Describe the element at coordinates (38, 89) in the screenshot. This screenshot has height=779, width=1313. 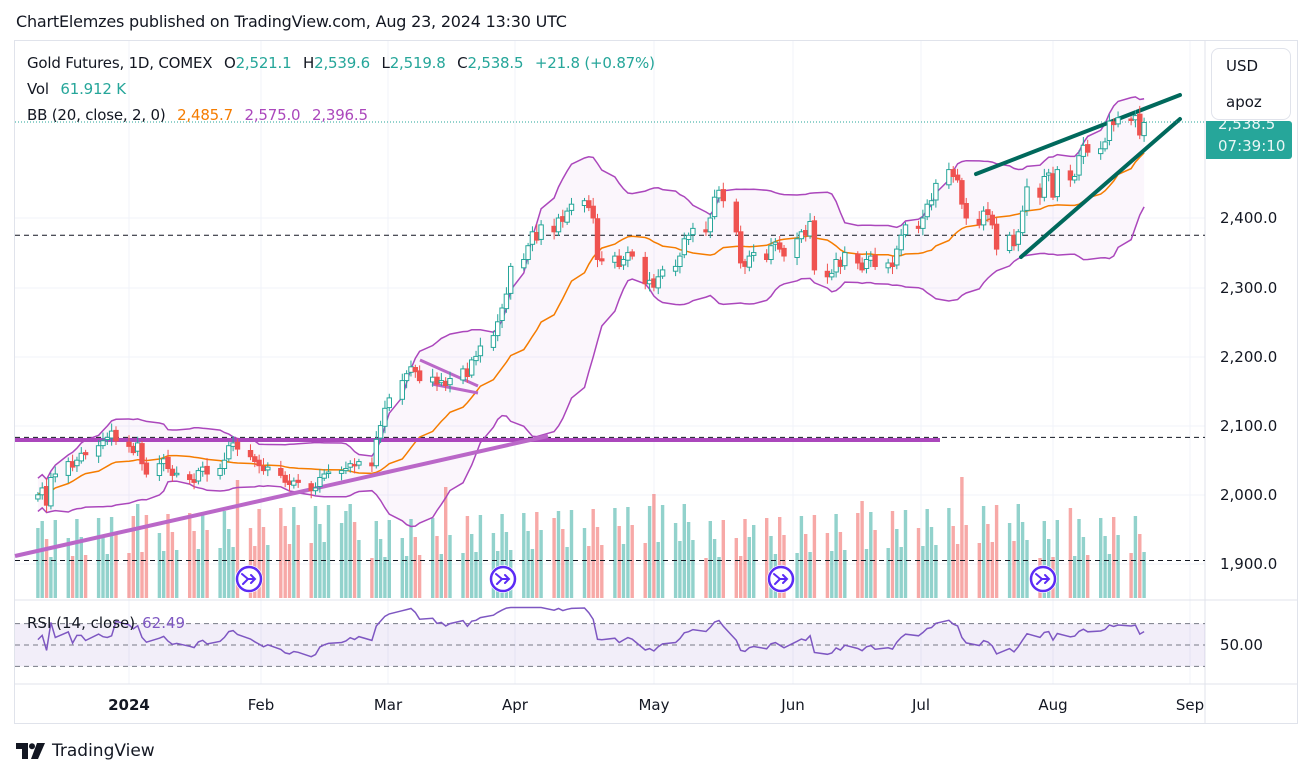
I see `legend-vol-label: Vol` at that location.